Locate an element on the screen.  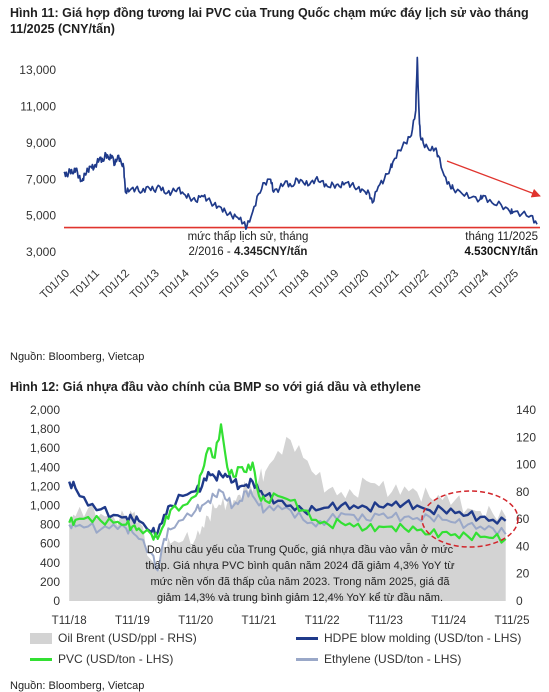
legend-swatch-hdpe is located at coordinates (307, 638).